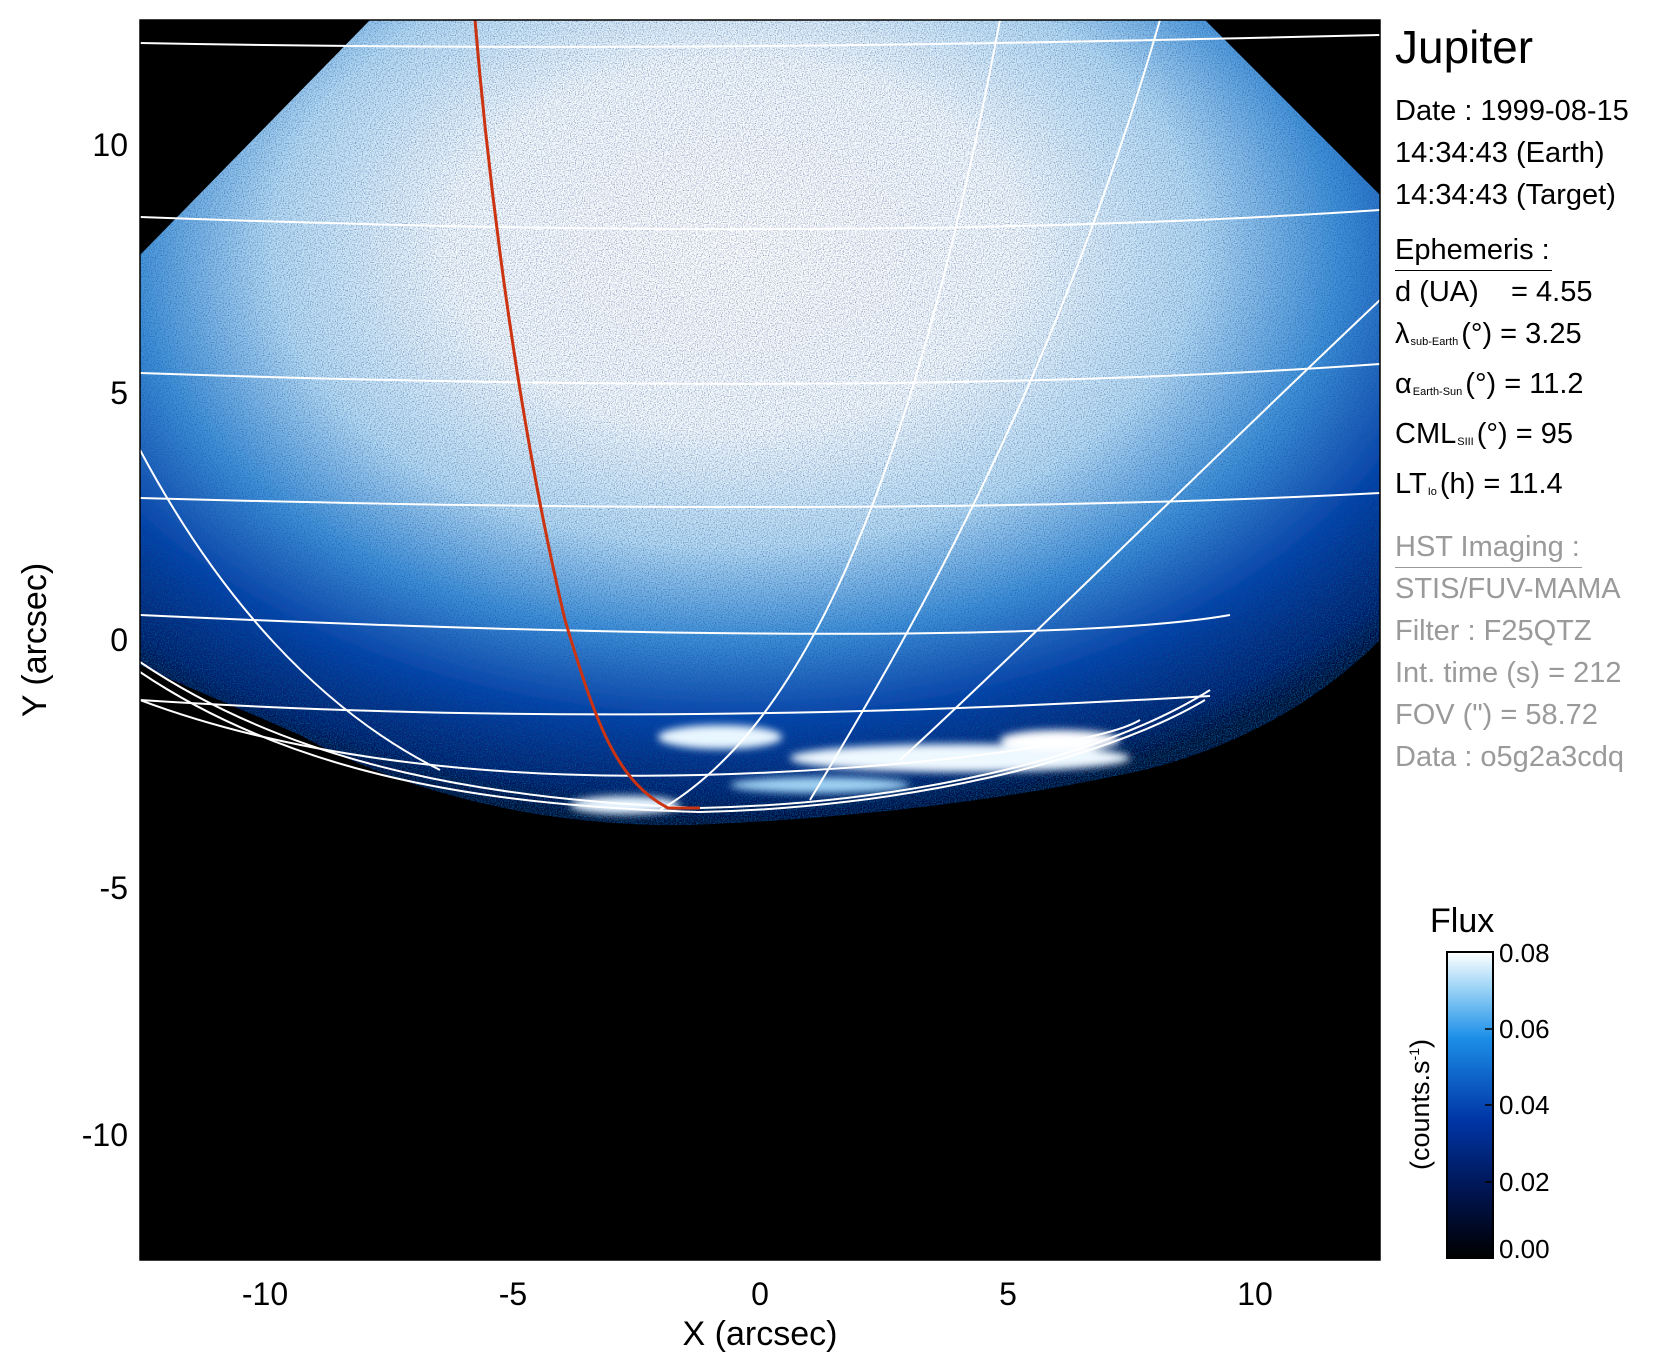 The height and width of the screenshot is (1367, 1676). What do you see at coordinates (105, 640) in the screenshot?
I see `y-tick-labels: 10 5 0 -5 -10` at bounding box center [105, 640].